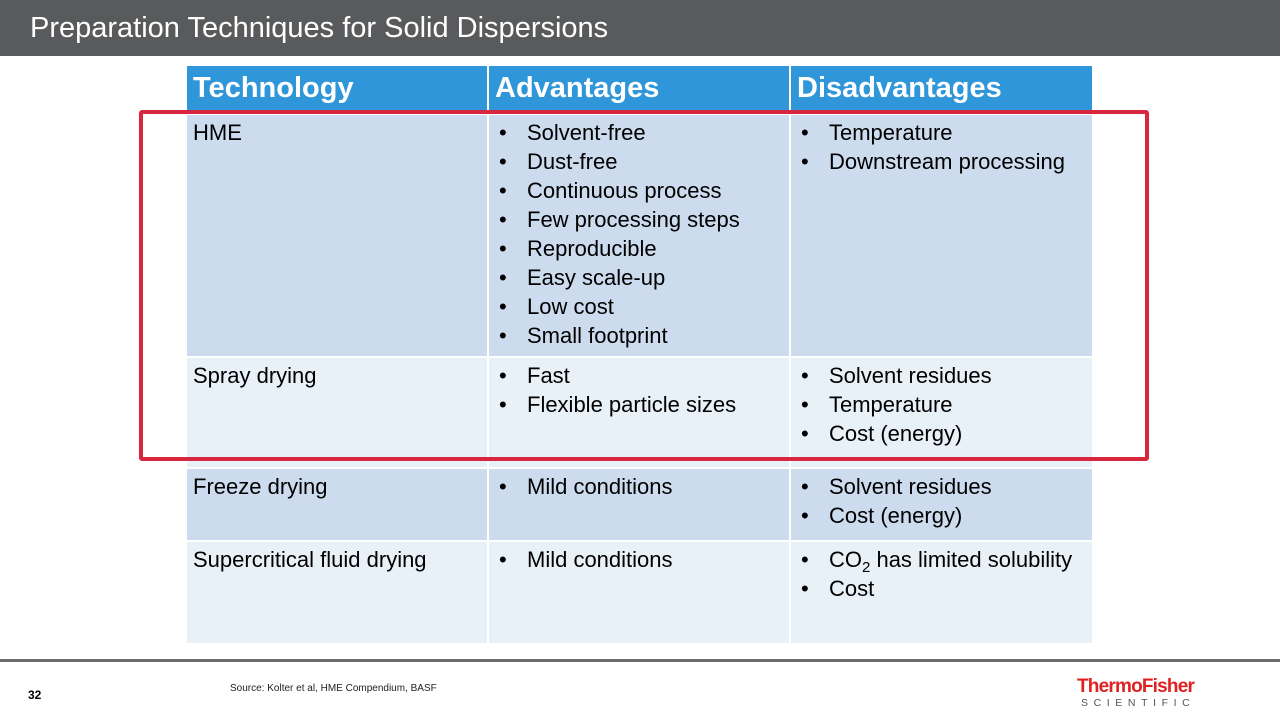 This screenshot has width=1280, height=720. Describe the element at coordinates (640, 660) in the screenshot. I see `footer-divider` at that location.